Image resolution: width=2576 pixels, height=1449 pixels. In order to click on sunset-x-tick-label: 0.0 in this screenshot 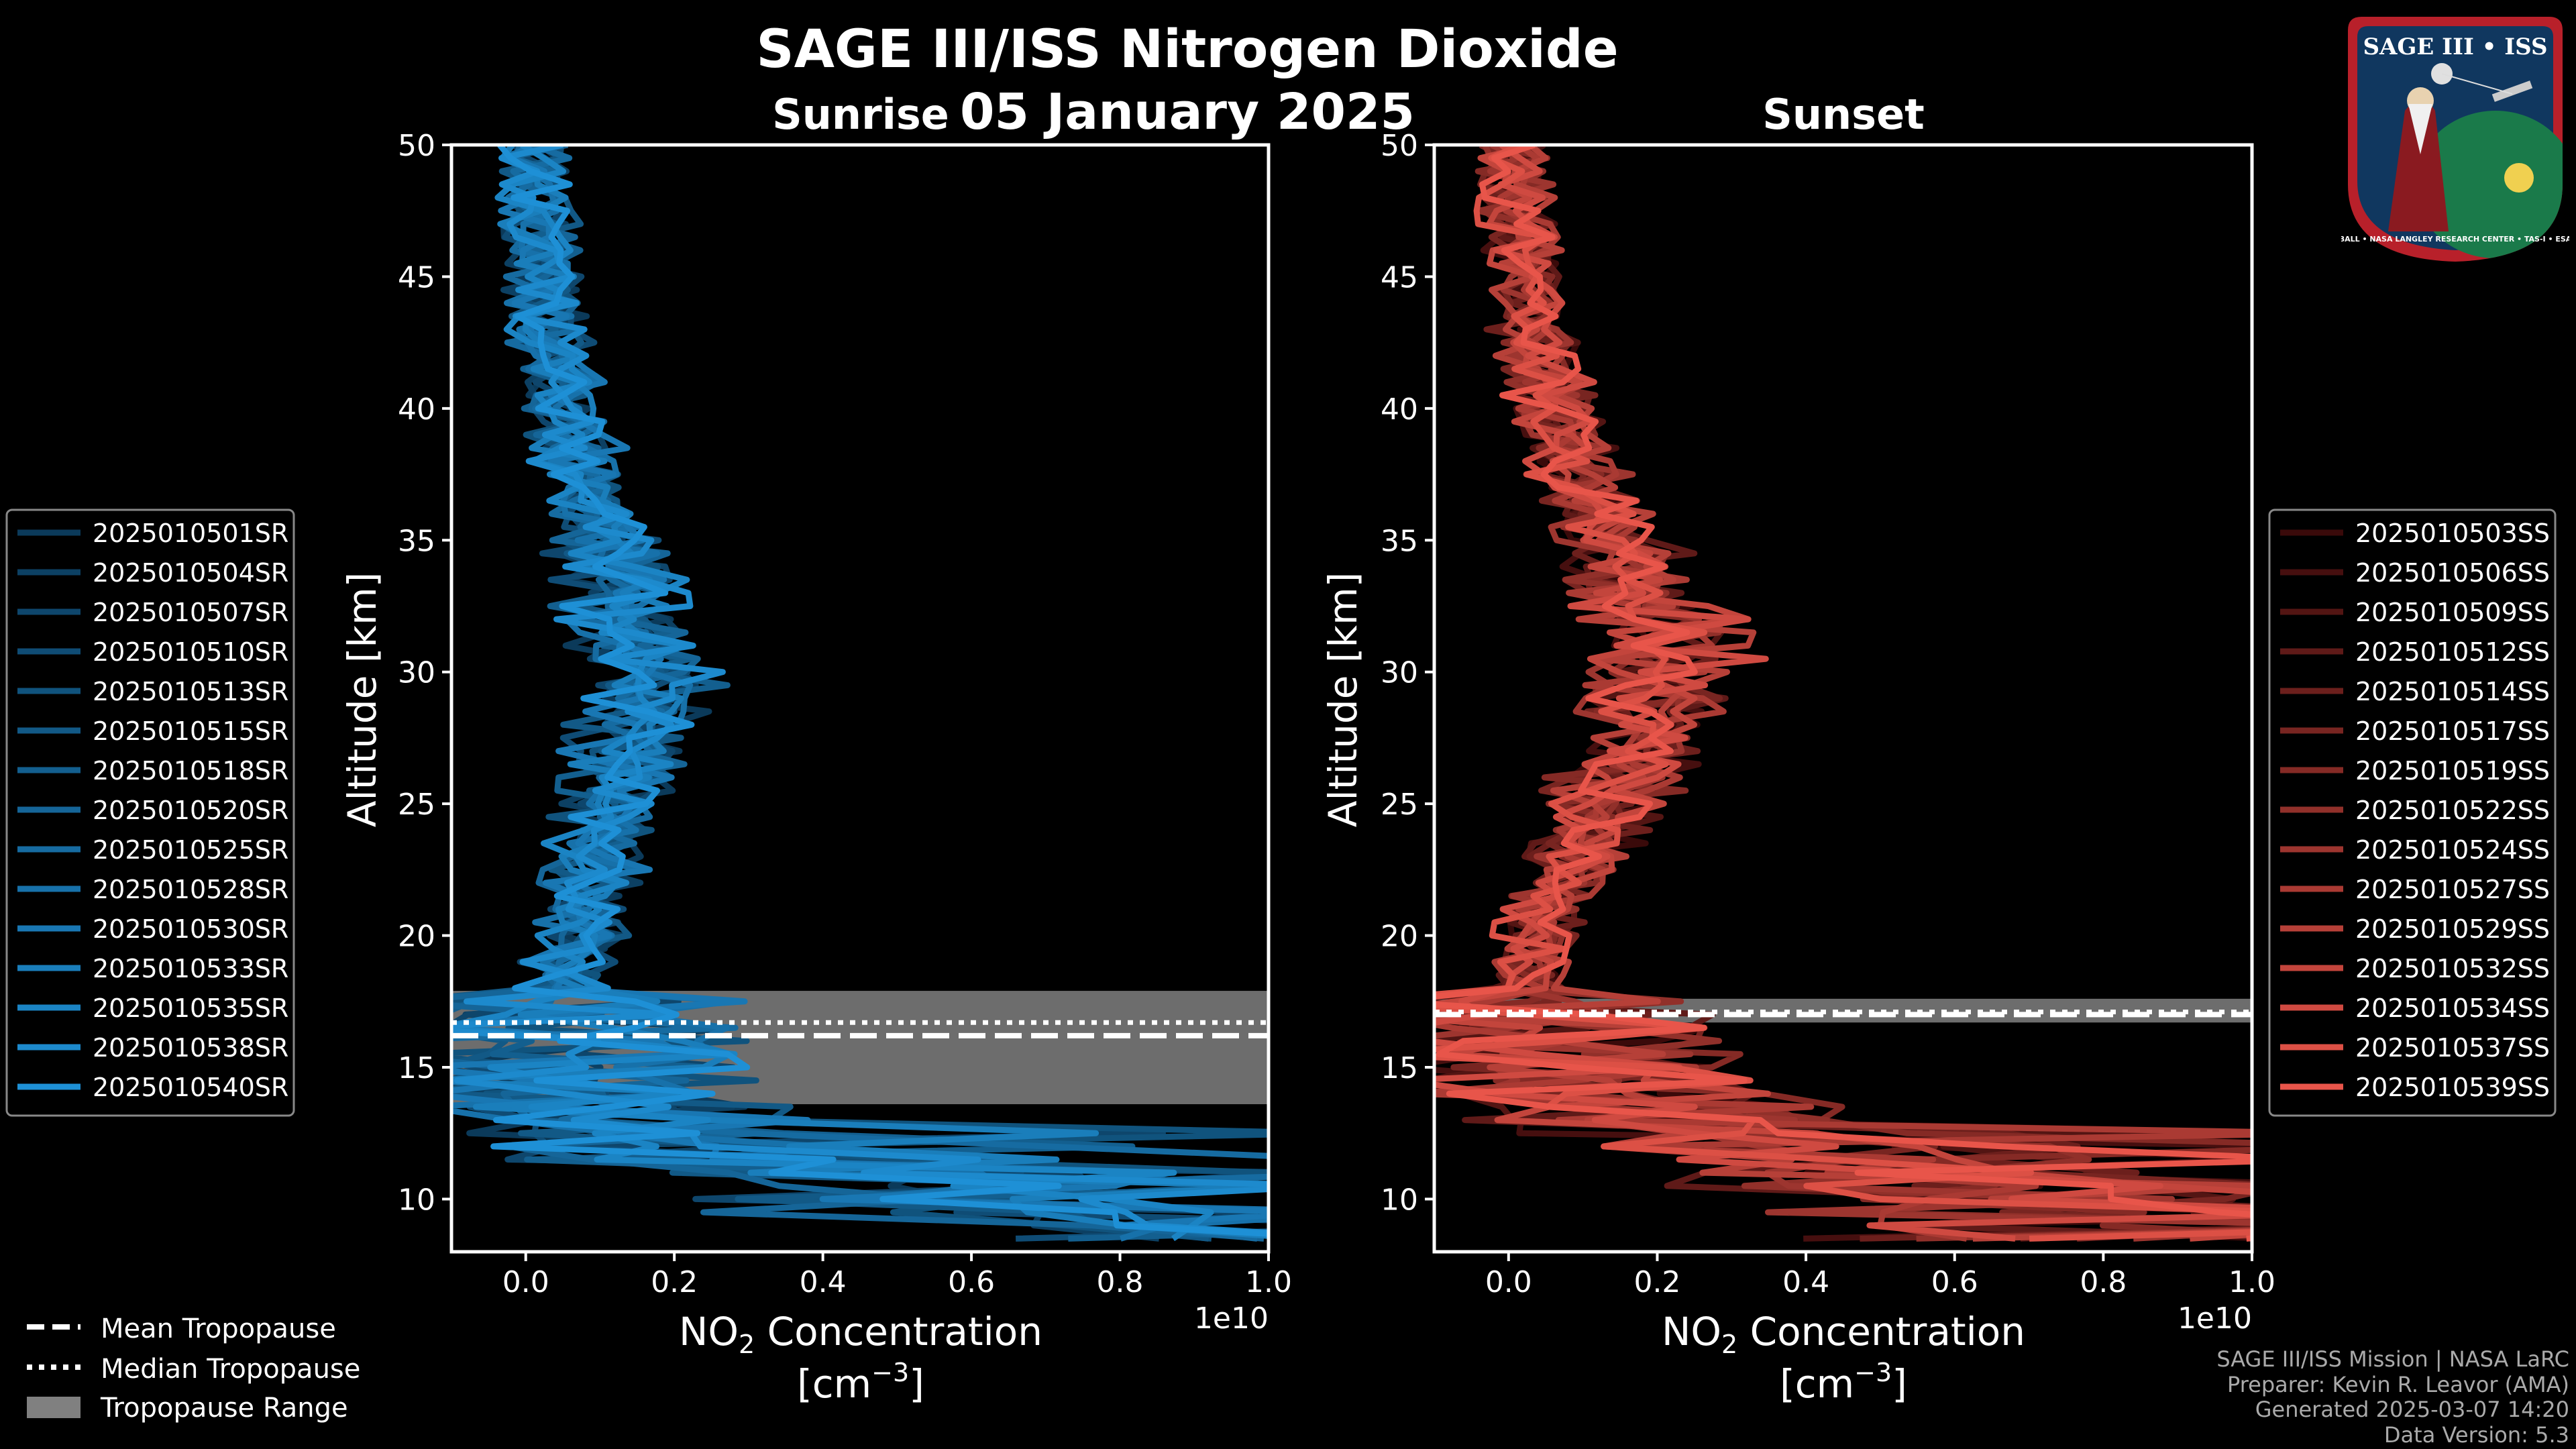, I will do `click(1508, 1282)`.